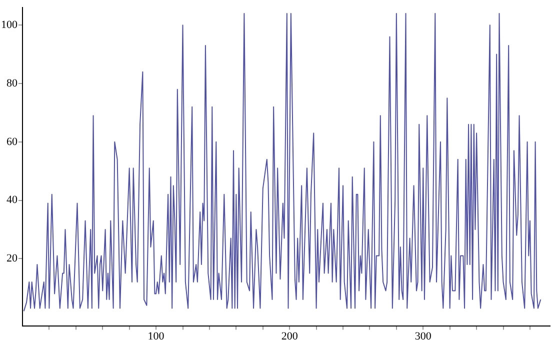 The height and width of the screenshot is (343, 552). I want to click on y-tick-label: 100, so click(9, 25).